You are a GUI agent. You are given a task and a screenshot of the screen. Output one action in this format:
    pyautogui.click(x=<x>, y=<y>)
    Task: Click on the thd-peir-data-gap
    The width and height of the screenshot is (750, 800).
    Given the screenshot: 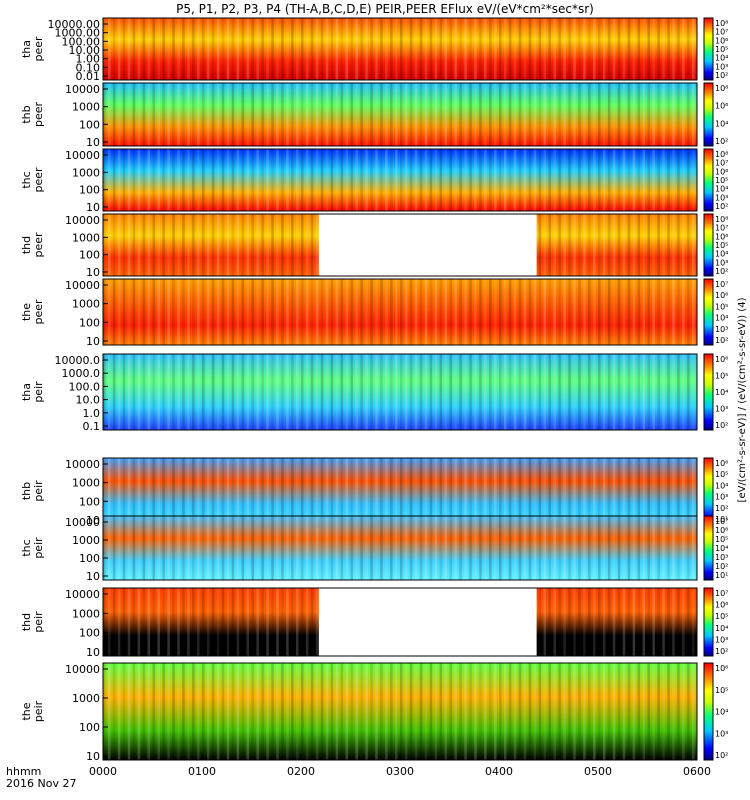 What is the action you would take?
    pyautogui.click(x=427, y=622)
    